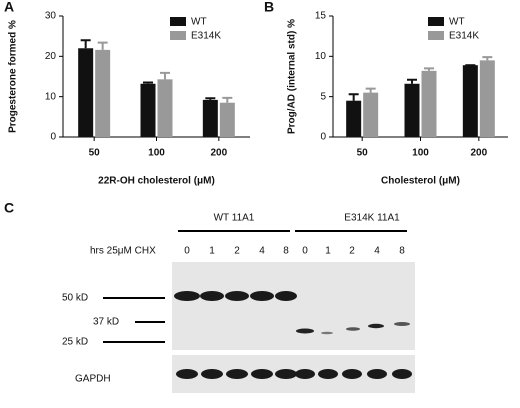 This screenshot has height=408, width=520. What do you see at coordinates (420, 181) in the screenshot?
I see `x-axis-label: Cholesterol (μM)` at bounding box center [420, 181].